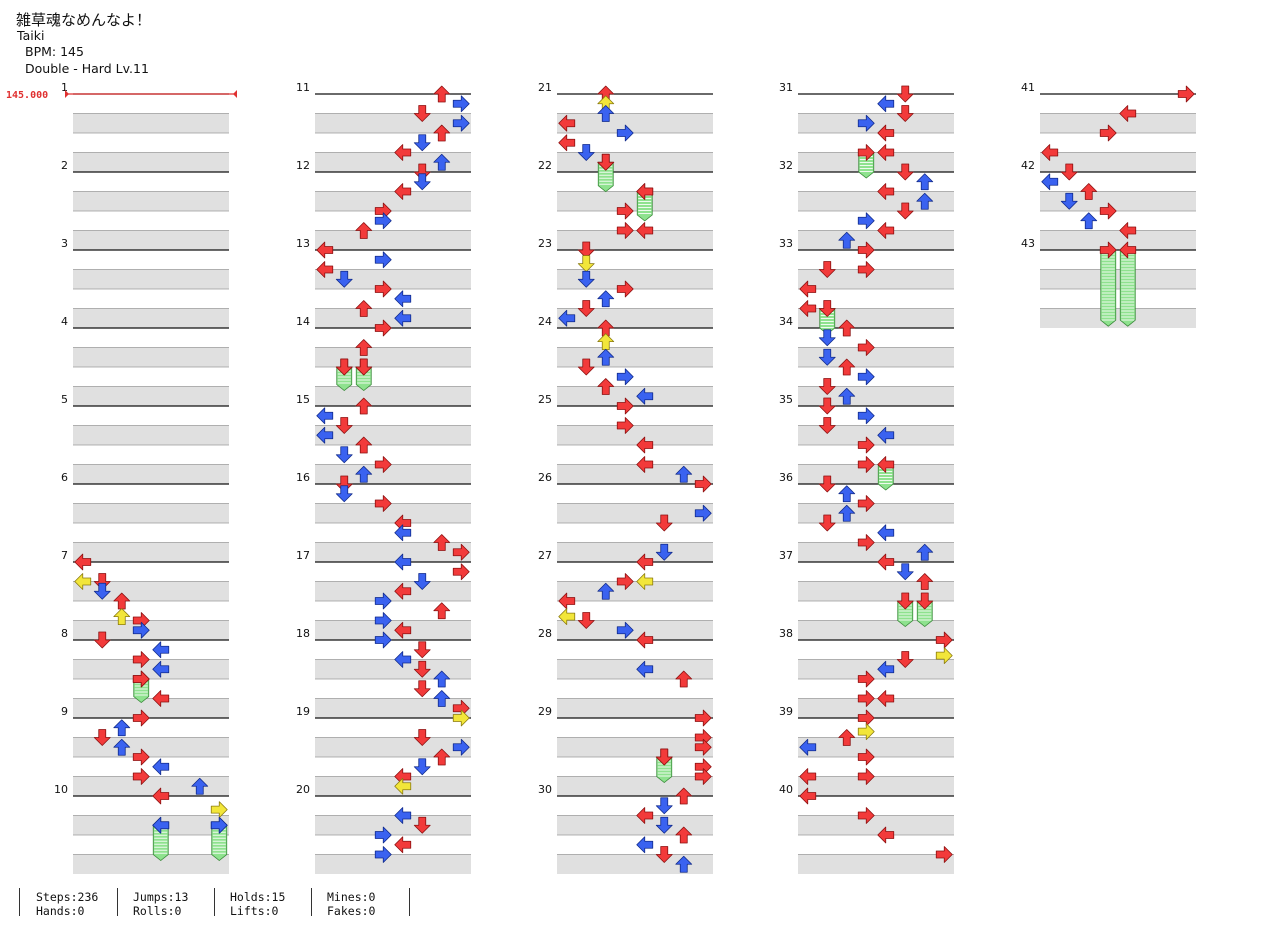 The height and width of the screenshot is (934, 1280). What do you see at coordinates (545, 321) in the screenshot?
I see `measure-number: 24` at bounding box center [545, 321].